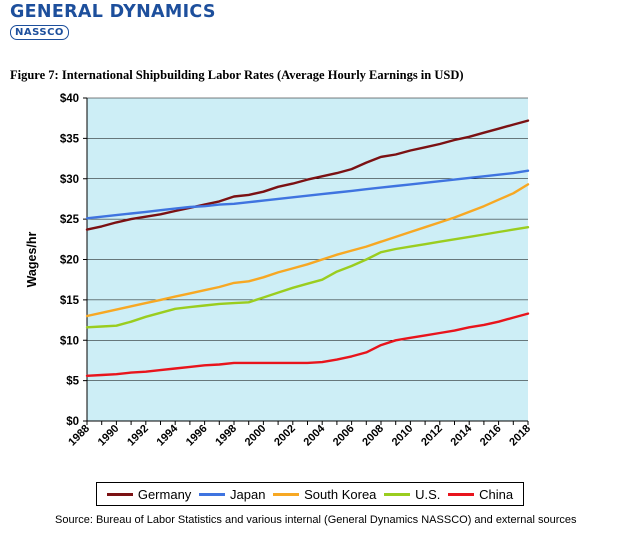 The height and width of the screenshot is (537, 642). Describe the element at coordinates (69, 341) in the screenshot. I see `y-tick-label: $10` at that location.